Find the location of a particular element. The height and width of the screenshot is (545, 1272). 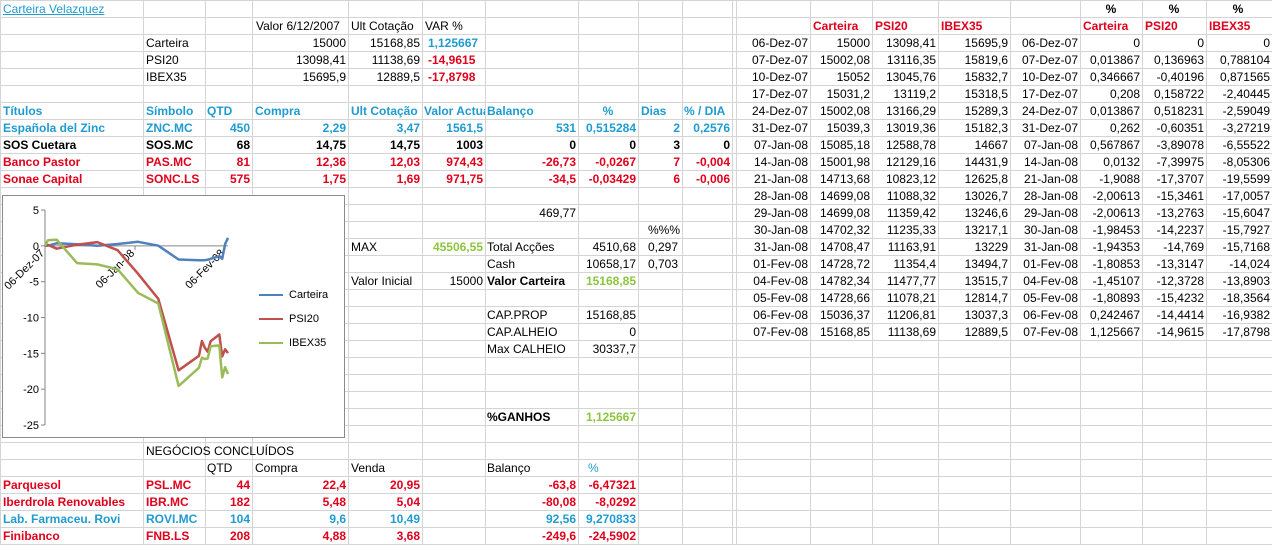

hist-pct2-header-psi20: PSI20 is located at coordinates (1161, 26).